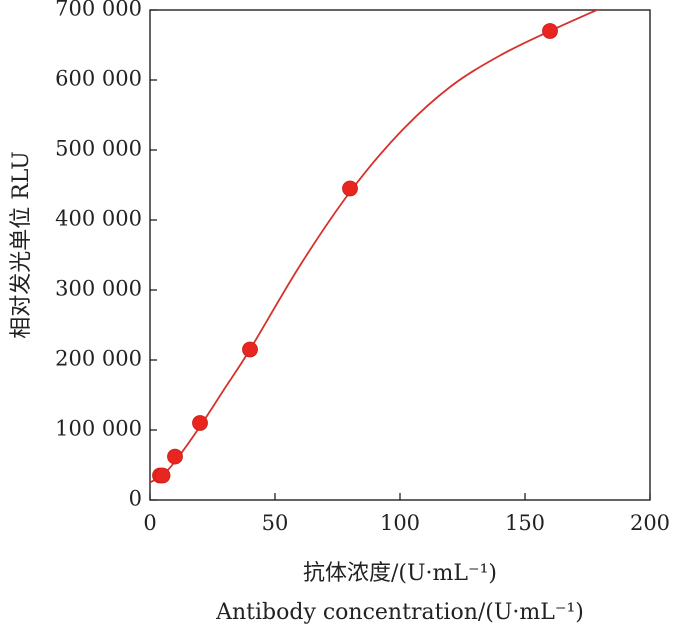 The height and width of the screenshot is (629, 700). What do you see at coordinates (98, 429) in the screenshot?
I see `y-tick-label: 100 000` at bounding box center [98, 429].